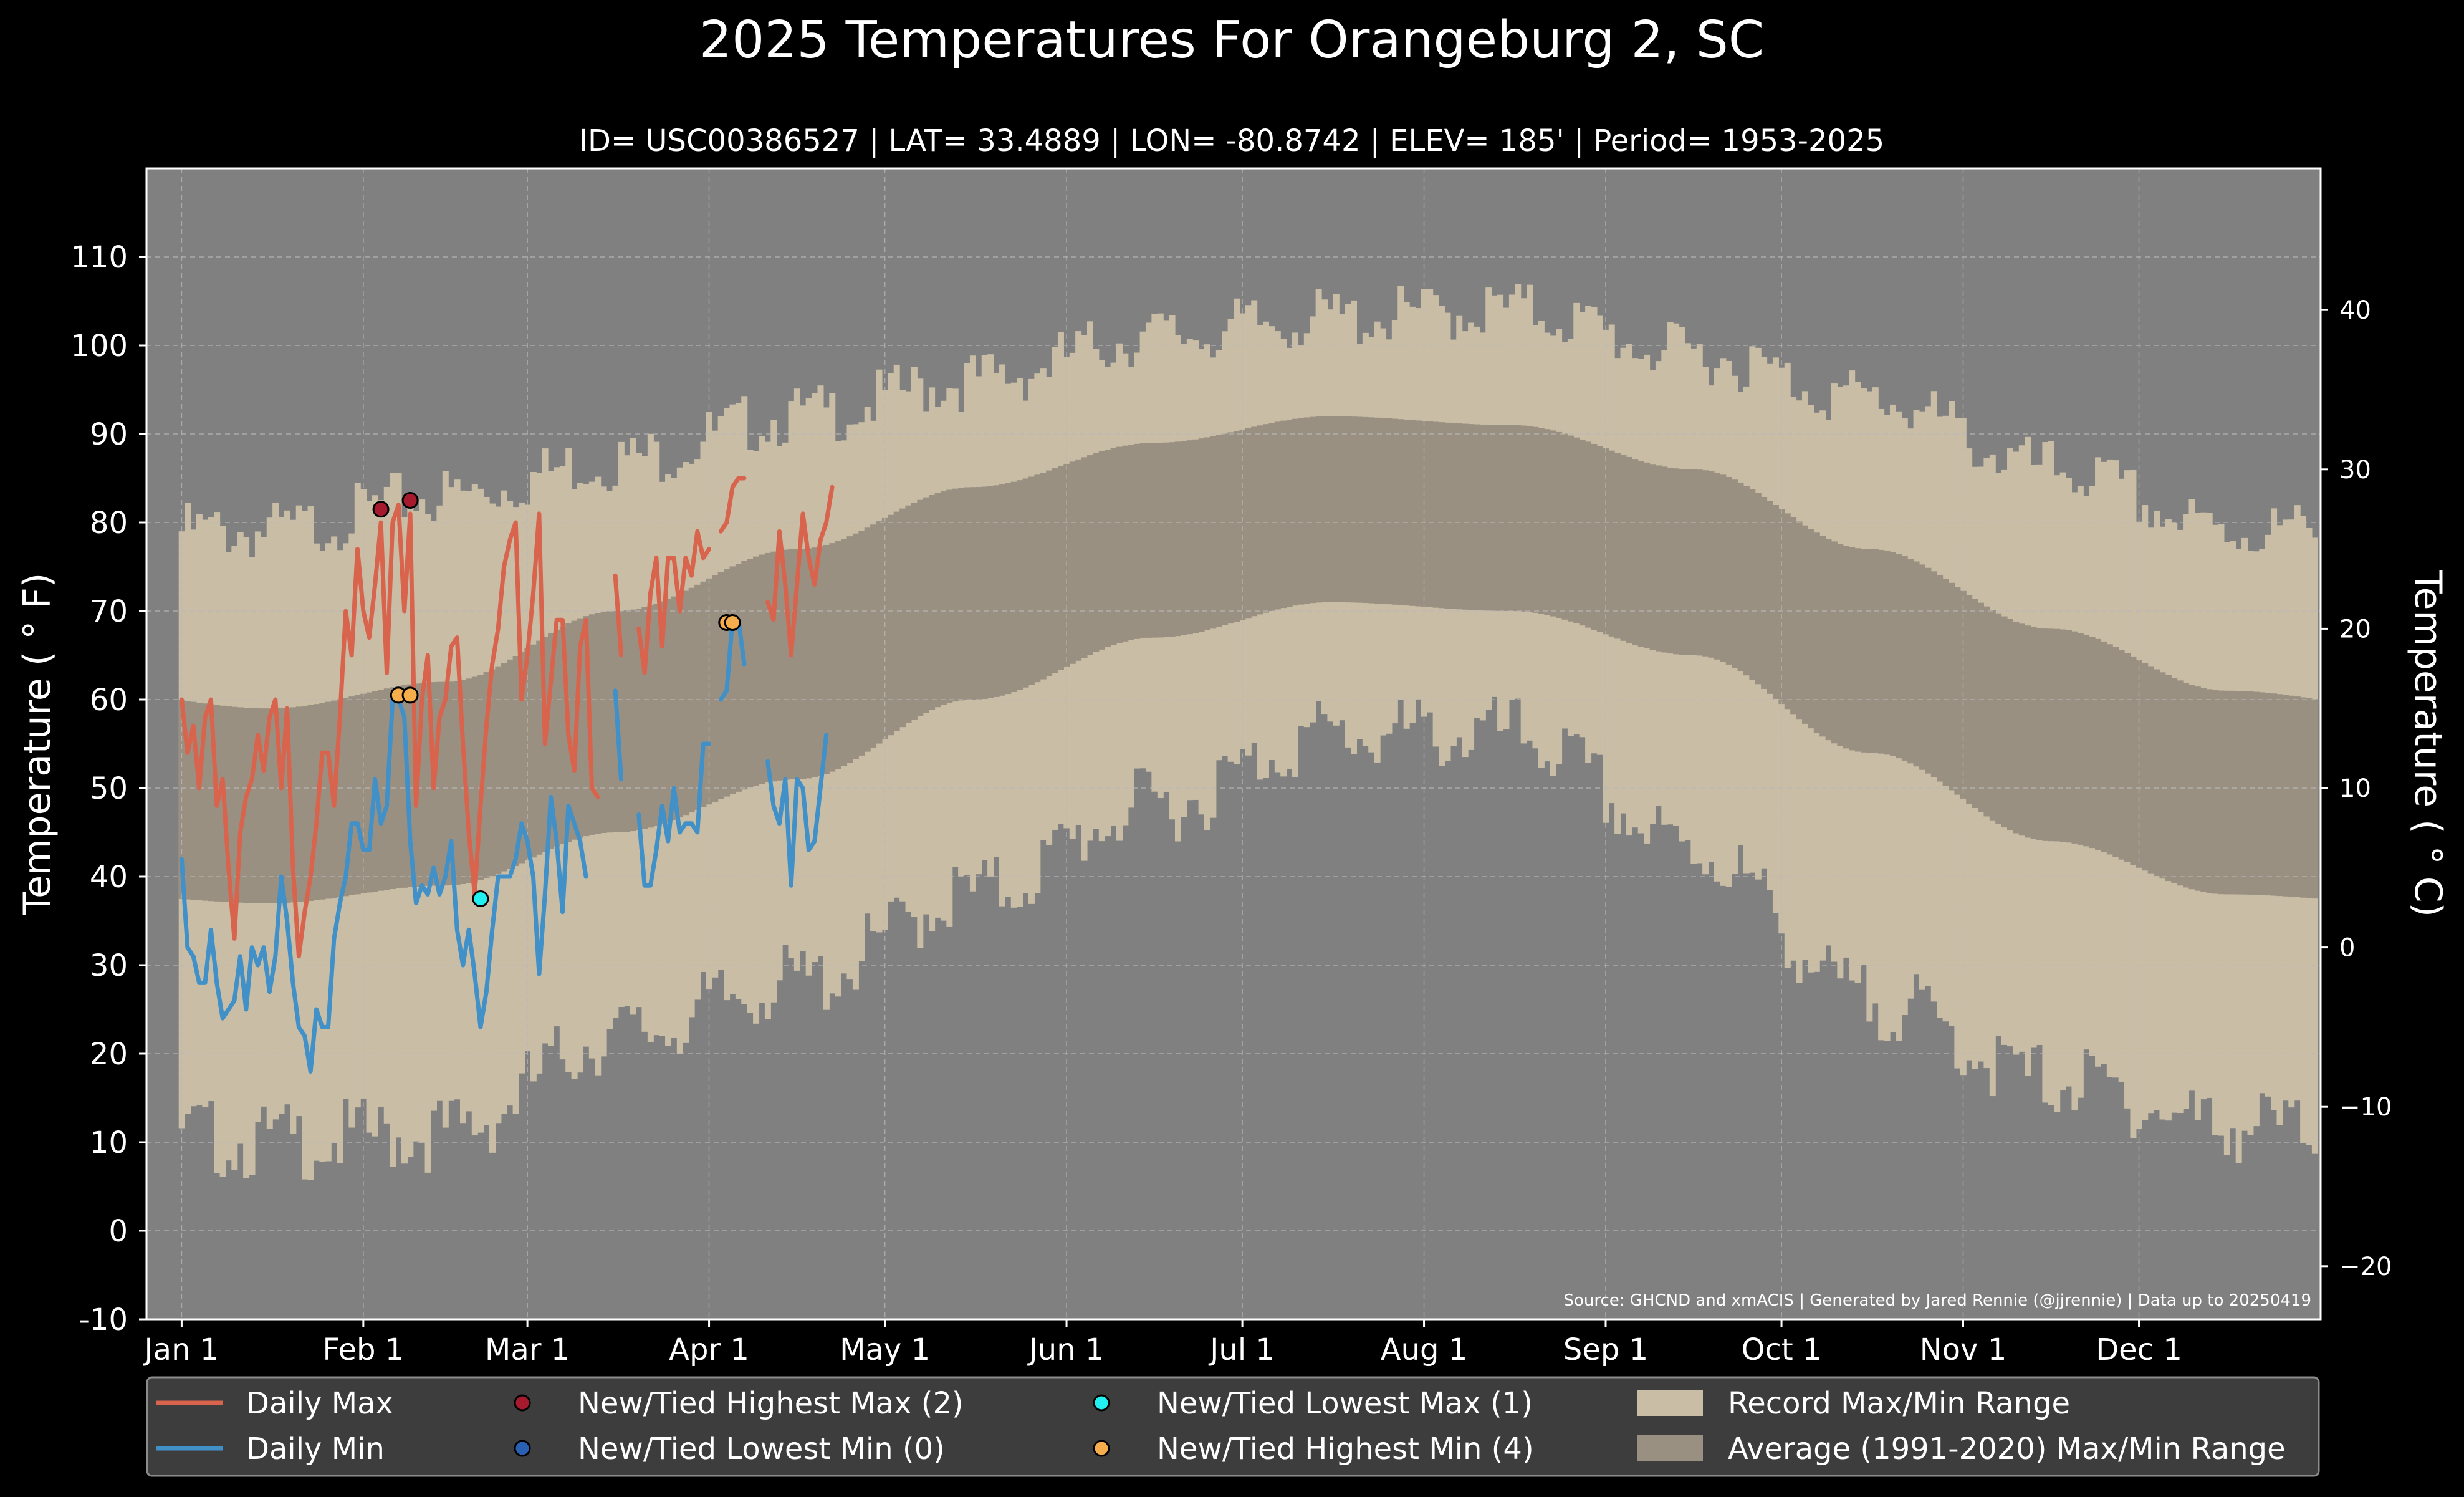 This screenshot has height=1497, width=2464. I want to click on x-tick-label: Feb 1, so click(363, 1349).